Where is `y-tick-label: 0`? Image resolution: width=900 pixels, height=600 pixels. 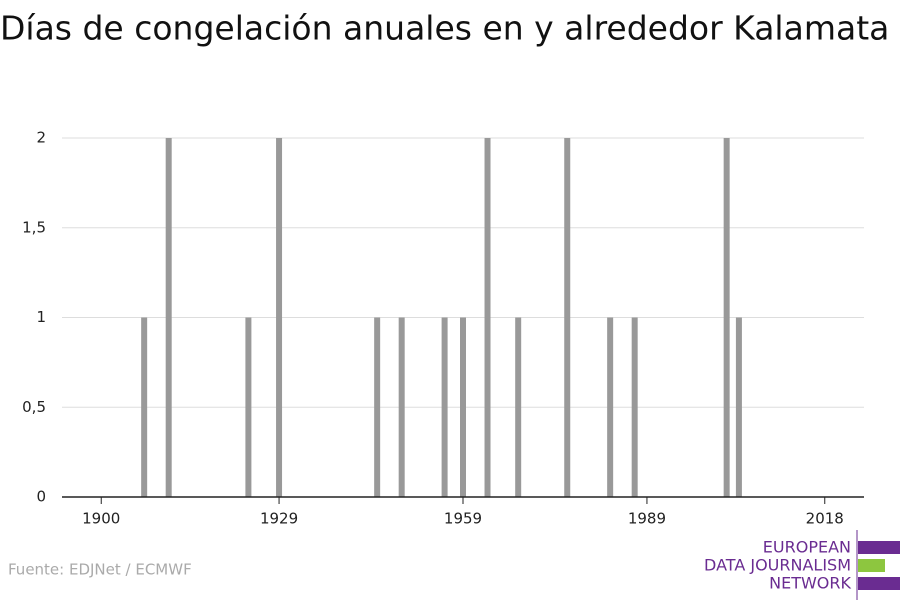 y-tick-label: 0 is located at coordinates (41, 497).